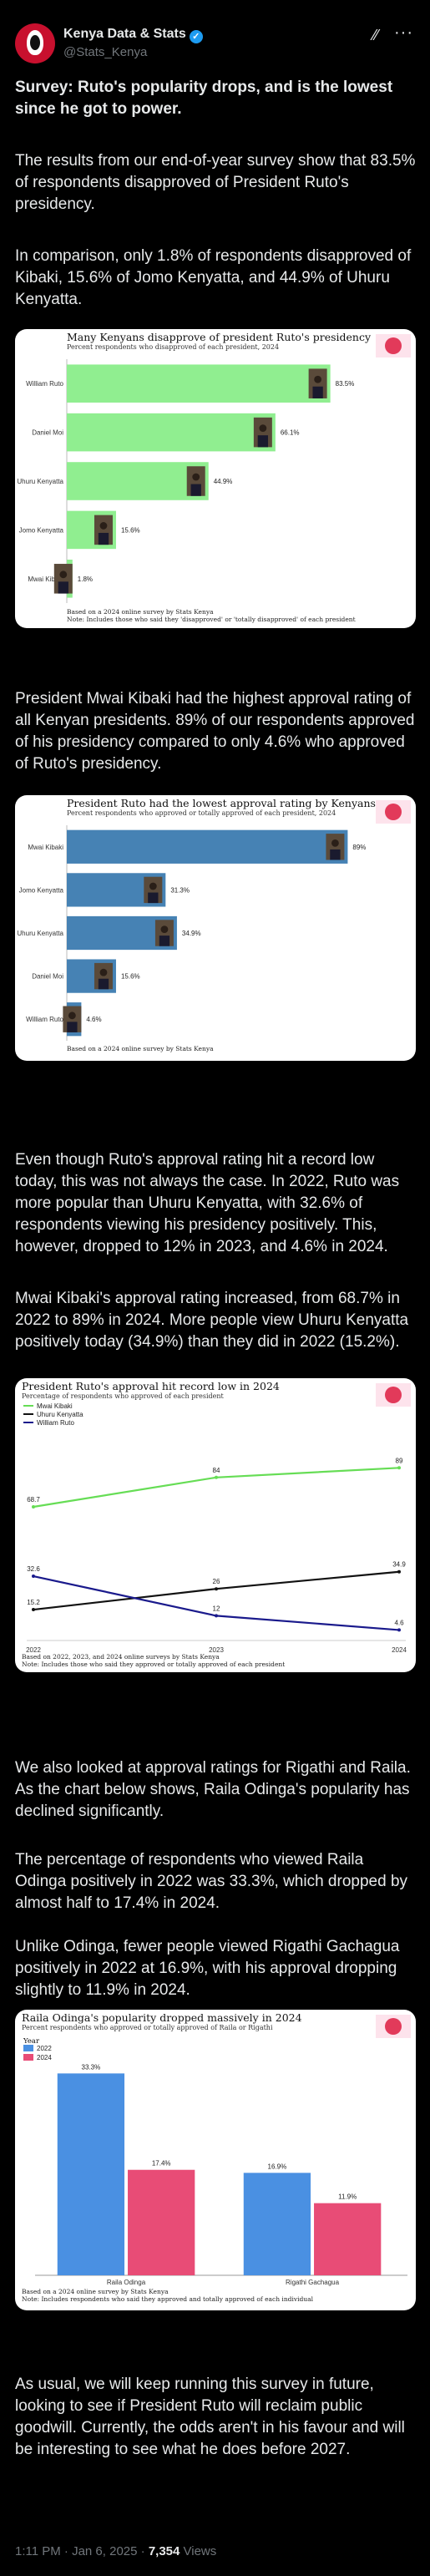  I want to click on data-label: 89%, so click(359, 847).